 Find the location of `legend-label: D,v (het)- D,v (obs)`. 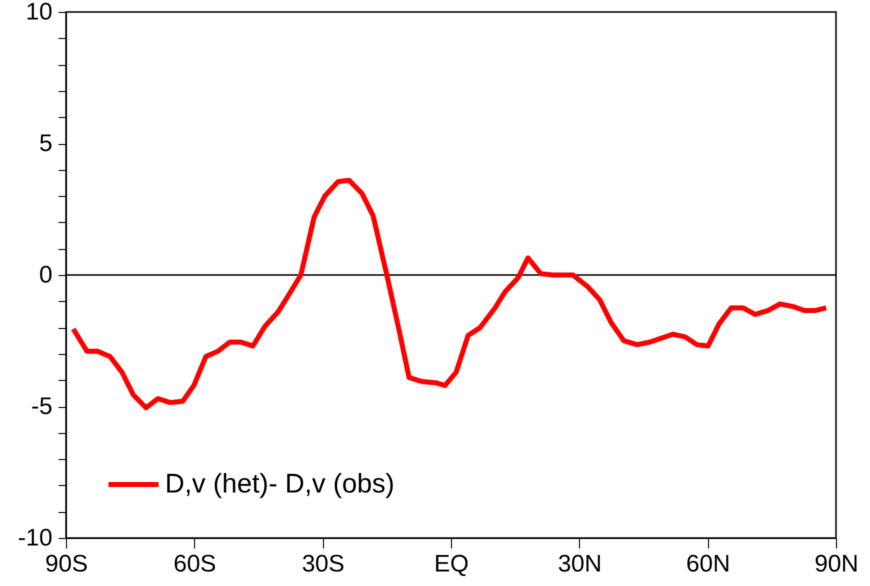

legend-label: D,v (het)- D,v (obs) is located at coordinates (280, 483).